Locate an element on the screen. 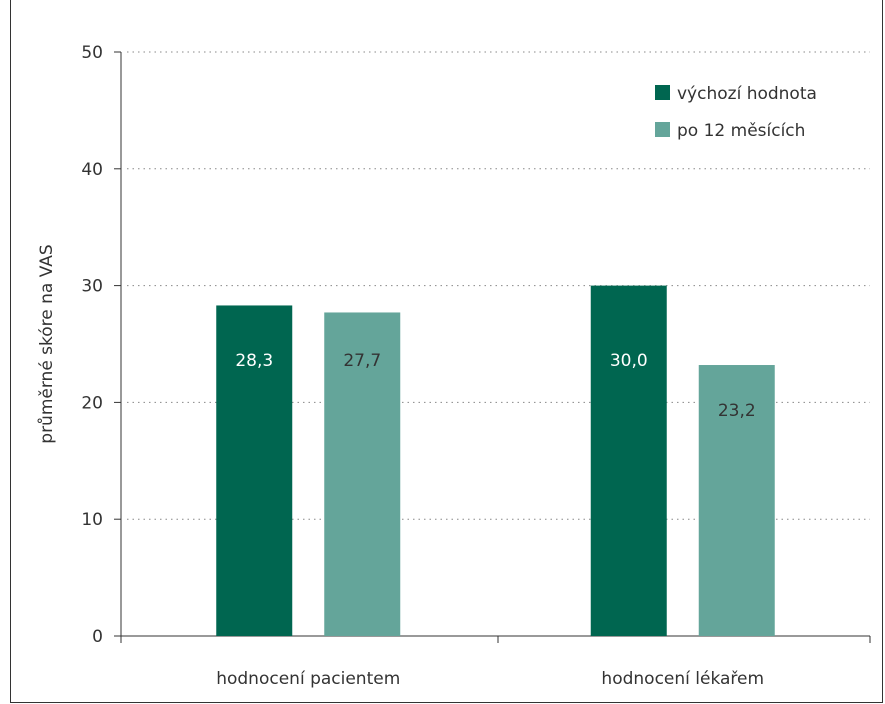 The width and height of the screenshot is (885, 704). y-tick-label: 30 is located at coordinates (92, 287).